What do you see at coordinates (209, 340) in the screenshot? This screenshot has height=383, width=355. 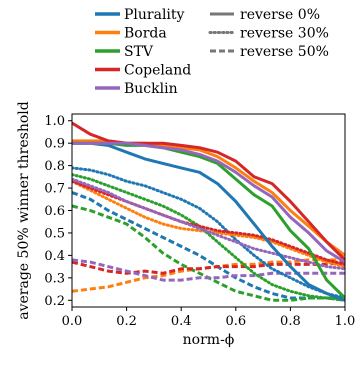 I see `x-axis-label: norm-ϕ` at bounding box center [209, 340].